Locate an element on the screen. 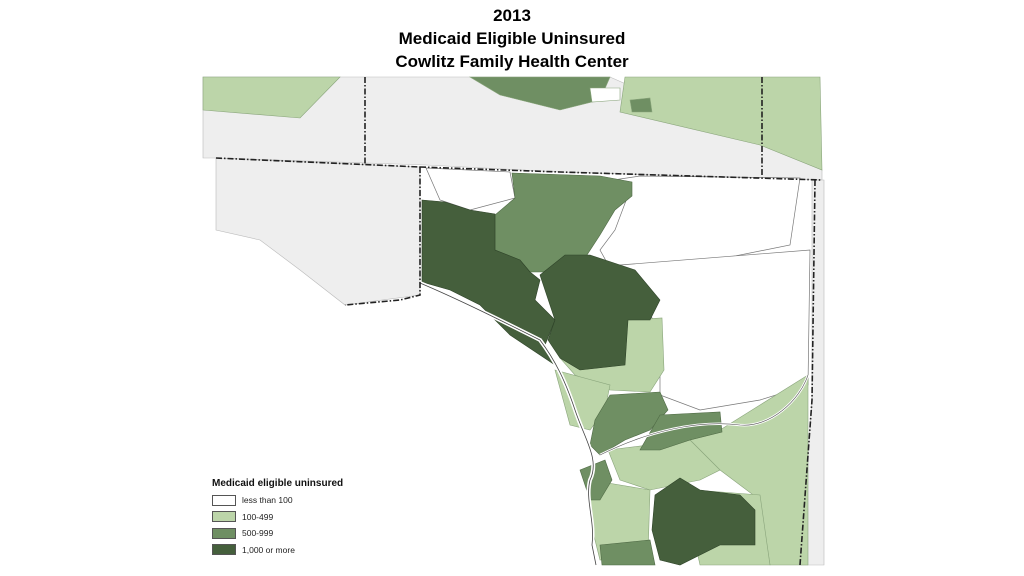  legend-item: 1,000 or more is located at coordinates (277, 550).